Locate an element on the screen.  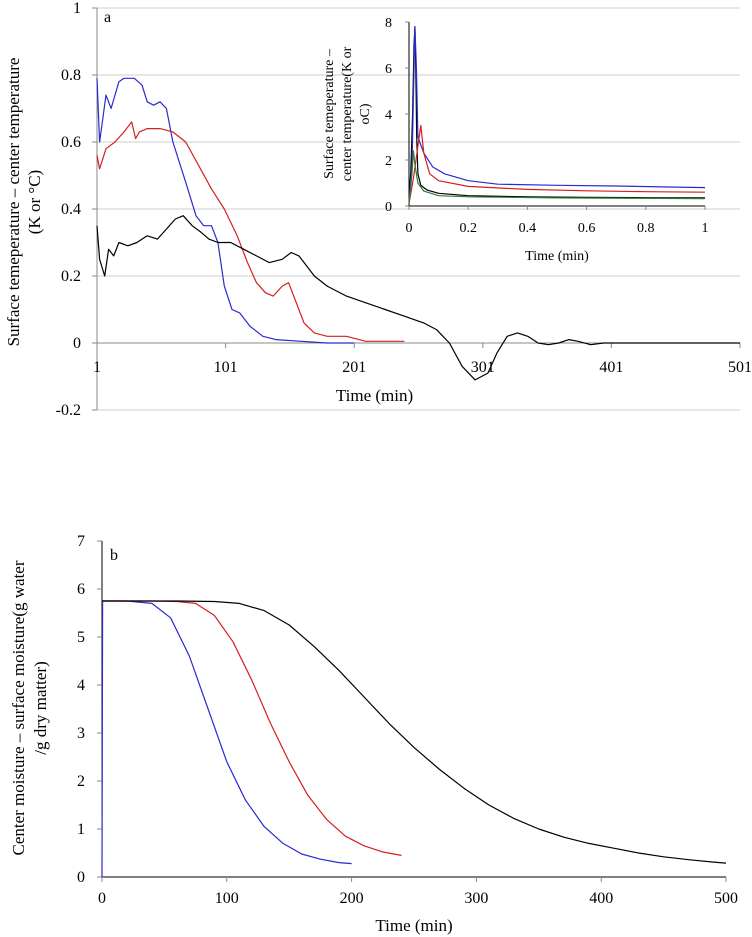
a-x-tick-label: 401 is located at coordinates (611, 367).